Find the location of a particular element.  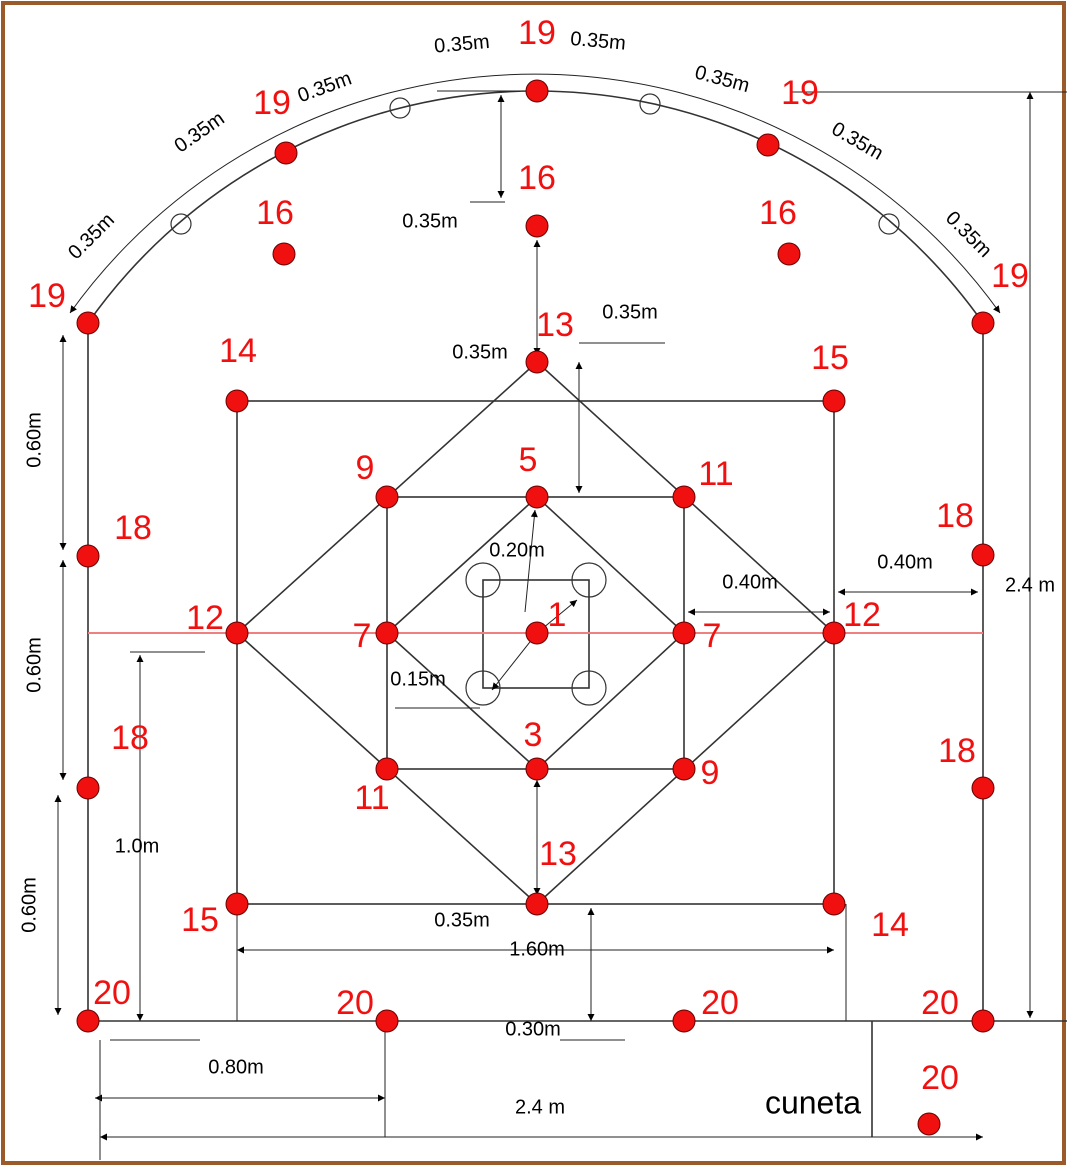

dimension-label: 0.20m is located at coordinates (517, 550).